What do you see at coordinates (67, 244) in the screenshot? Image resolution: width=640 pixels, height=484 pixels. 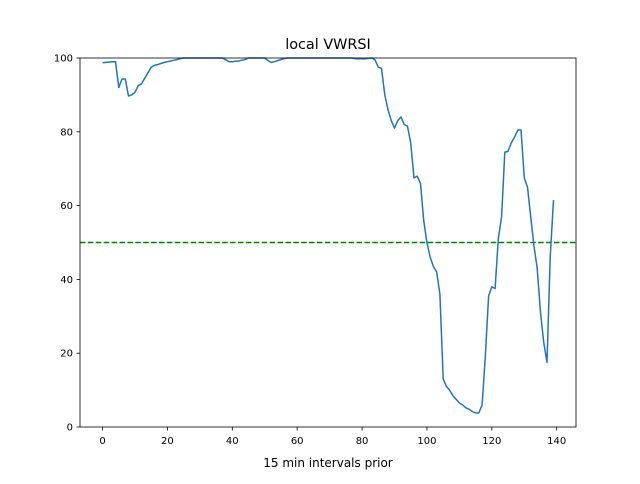 I see `y-axis: 0 20 40 60 80 100` at bounding box center [67, 244].